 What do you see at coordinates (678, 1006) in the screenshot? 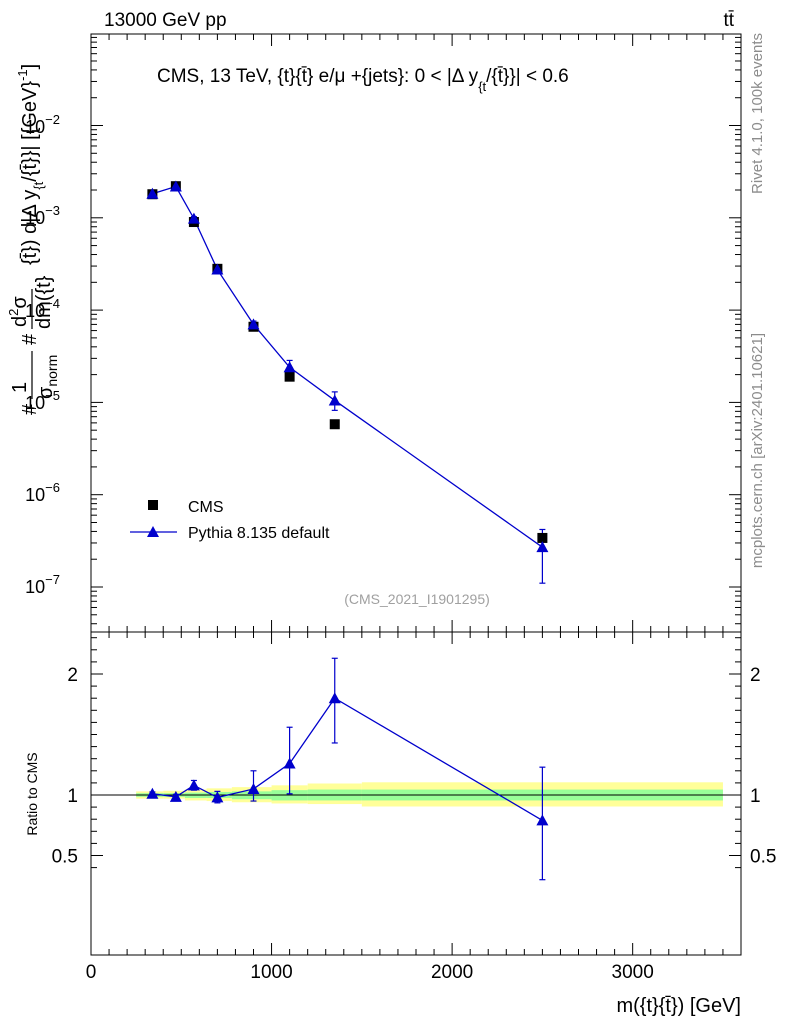
I see `x-axis-label: m({t}{t̄}) [GeV]` at bounding box center [678, 1006].